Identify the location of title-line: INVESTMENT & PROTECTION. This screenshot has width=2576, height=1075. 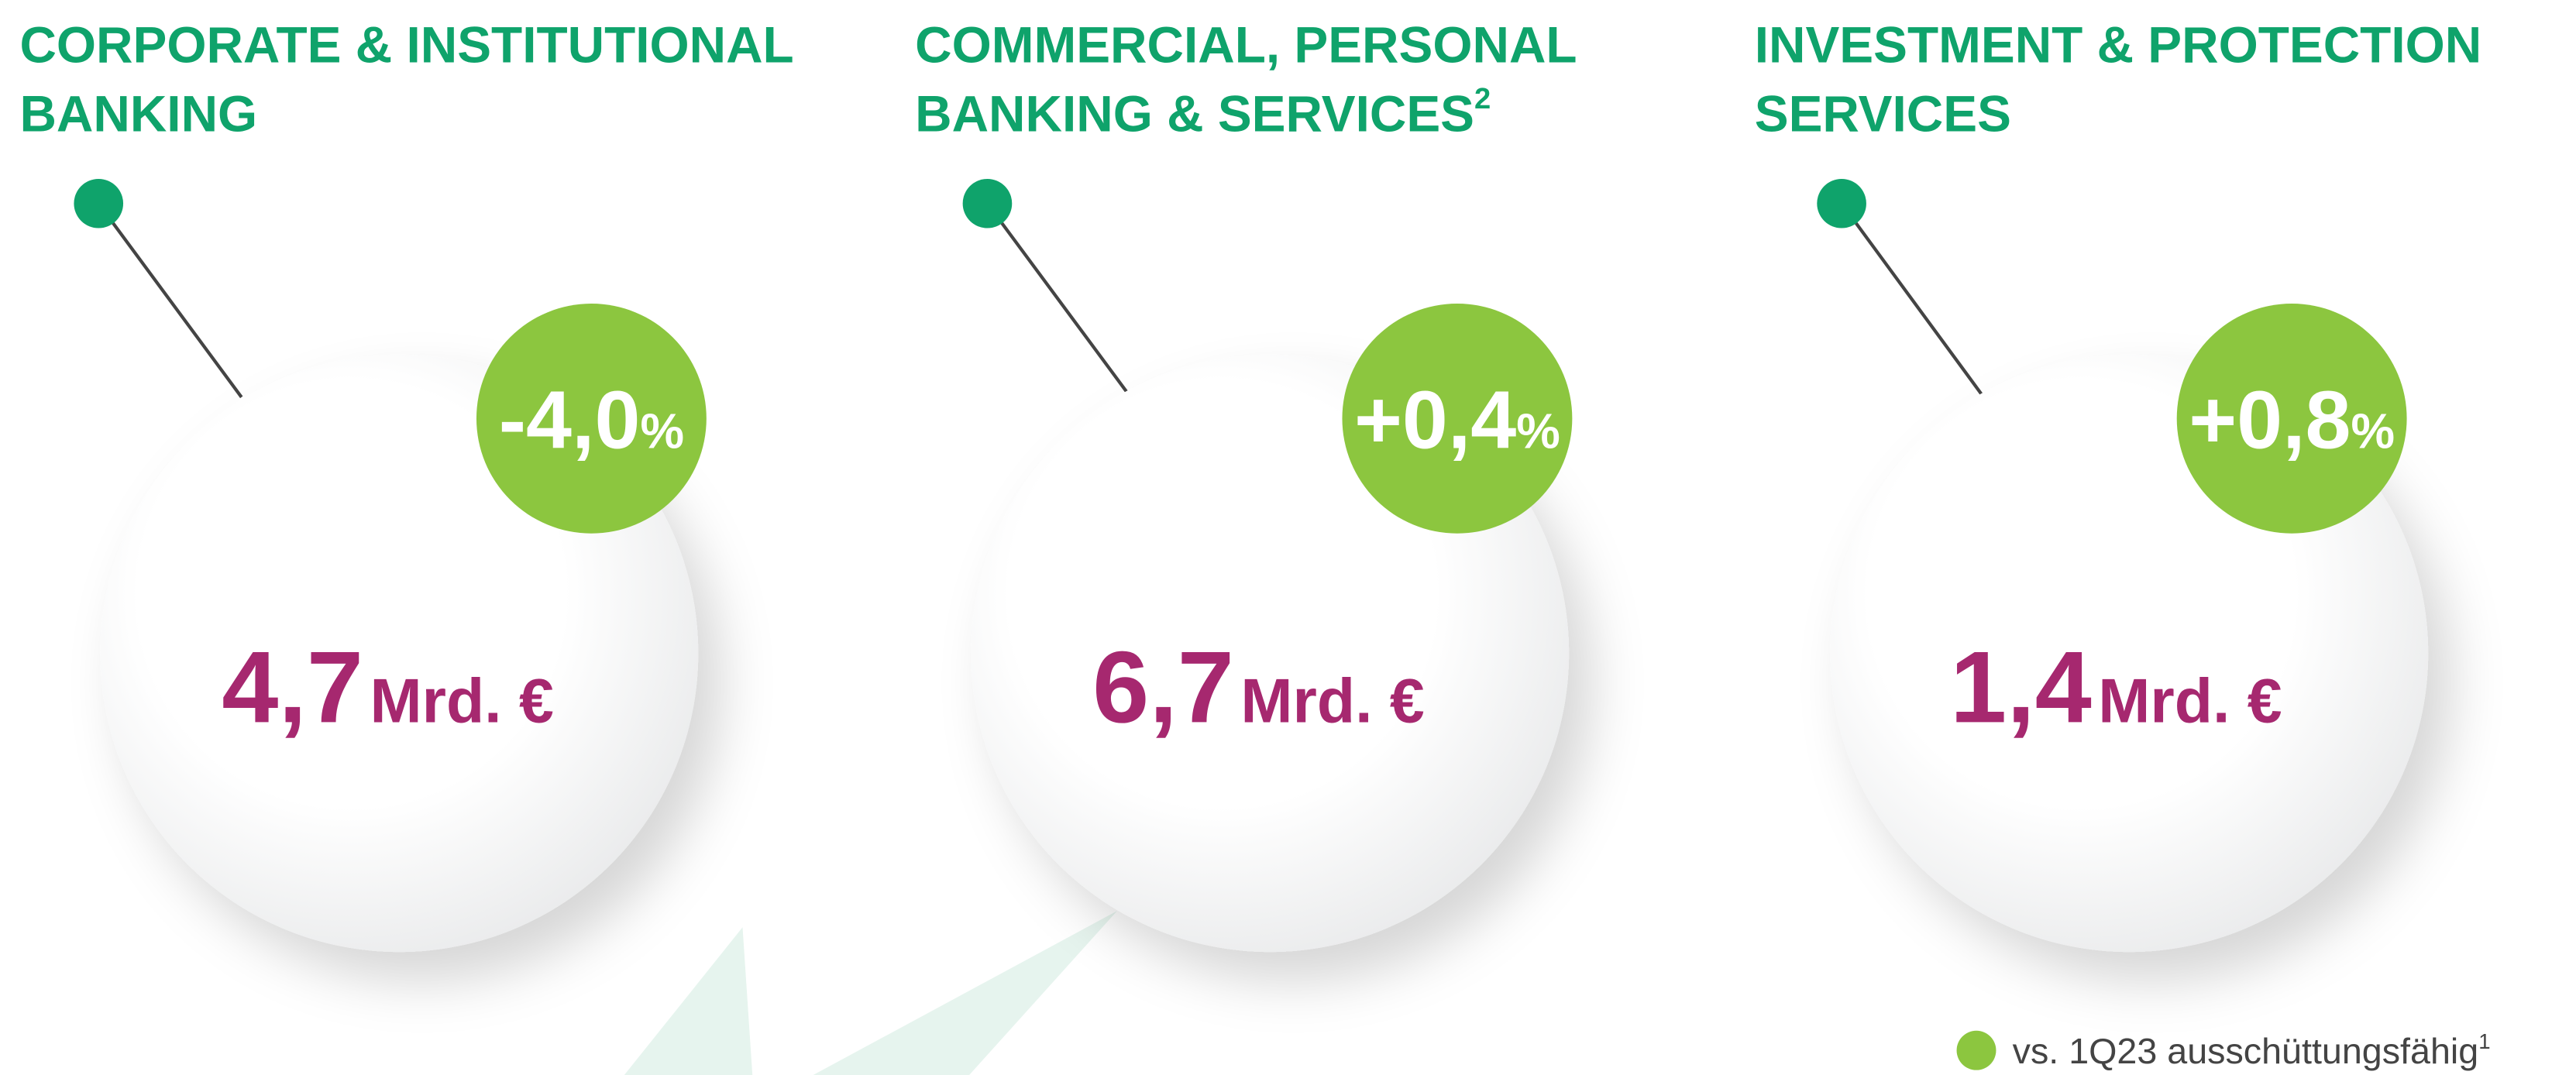
(2118, 45).